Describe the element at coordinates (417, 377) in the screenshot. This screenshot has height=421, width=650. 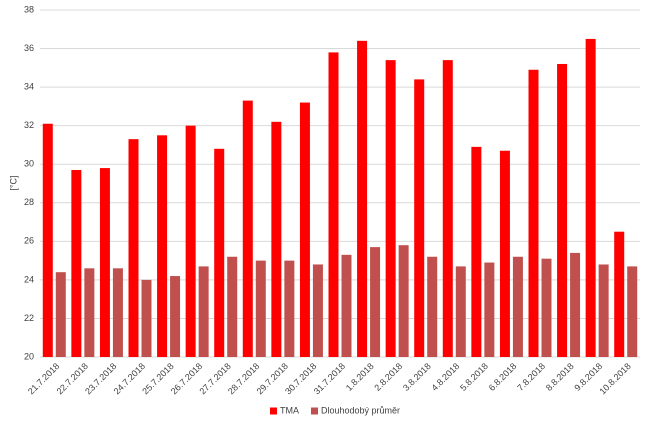
I see `x-tick-label: 3.8.2018` at that location.